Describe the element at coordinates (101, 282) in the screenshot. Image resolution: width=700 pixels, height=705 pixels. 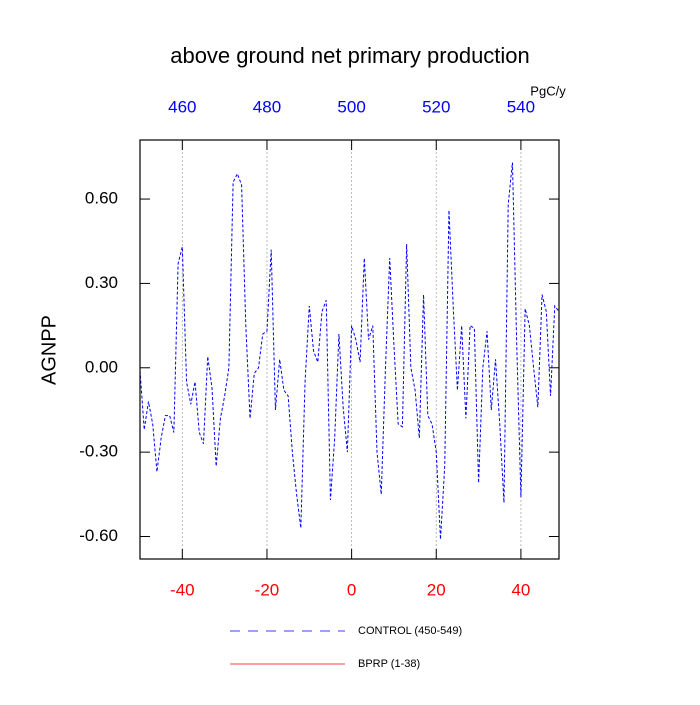
I see `y-tick-label: 0.30` at that location.